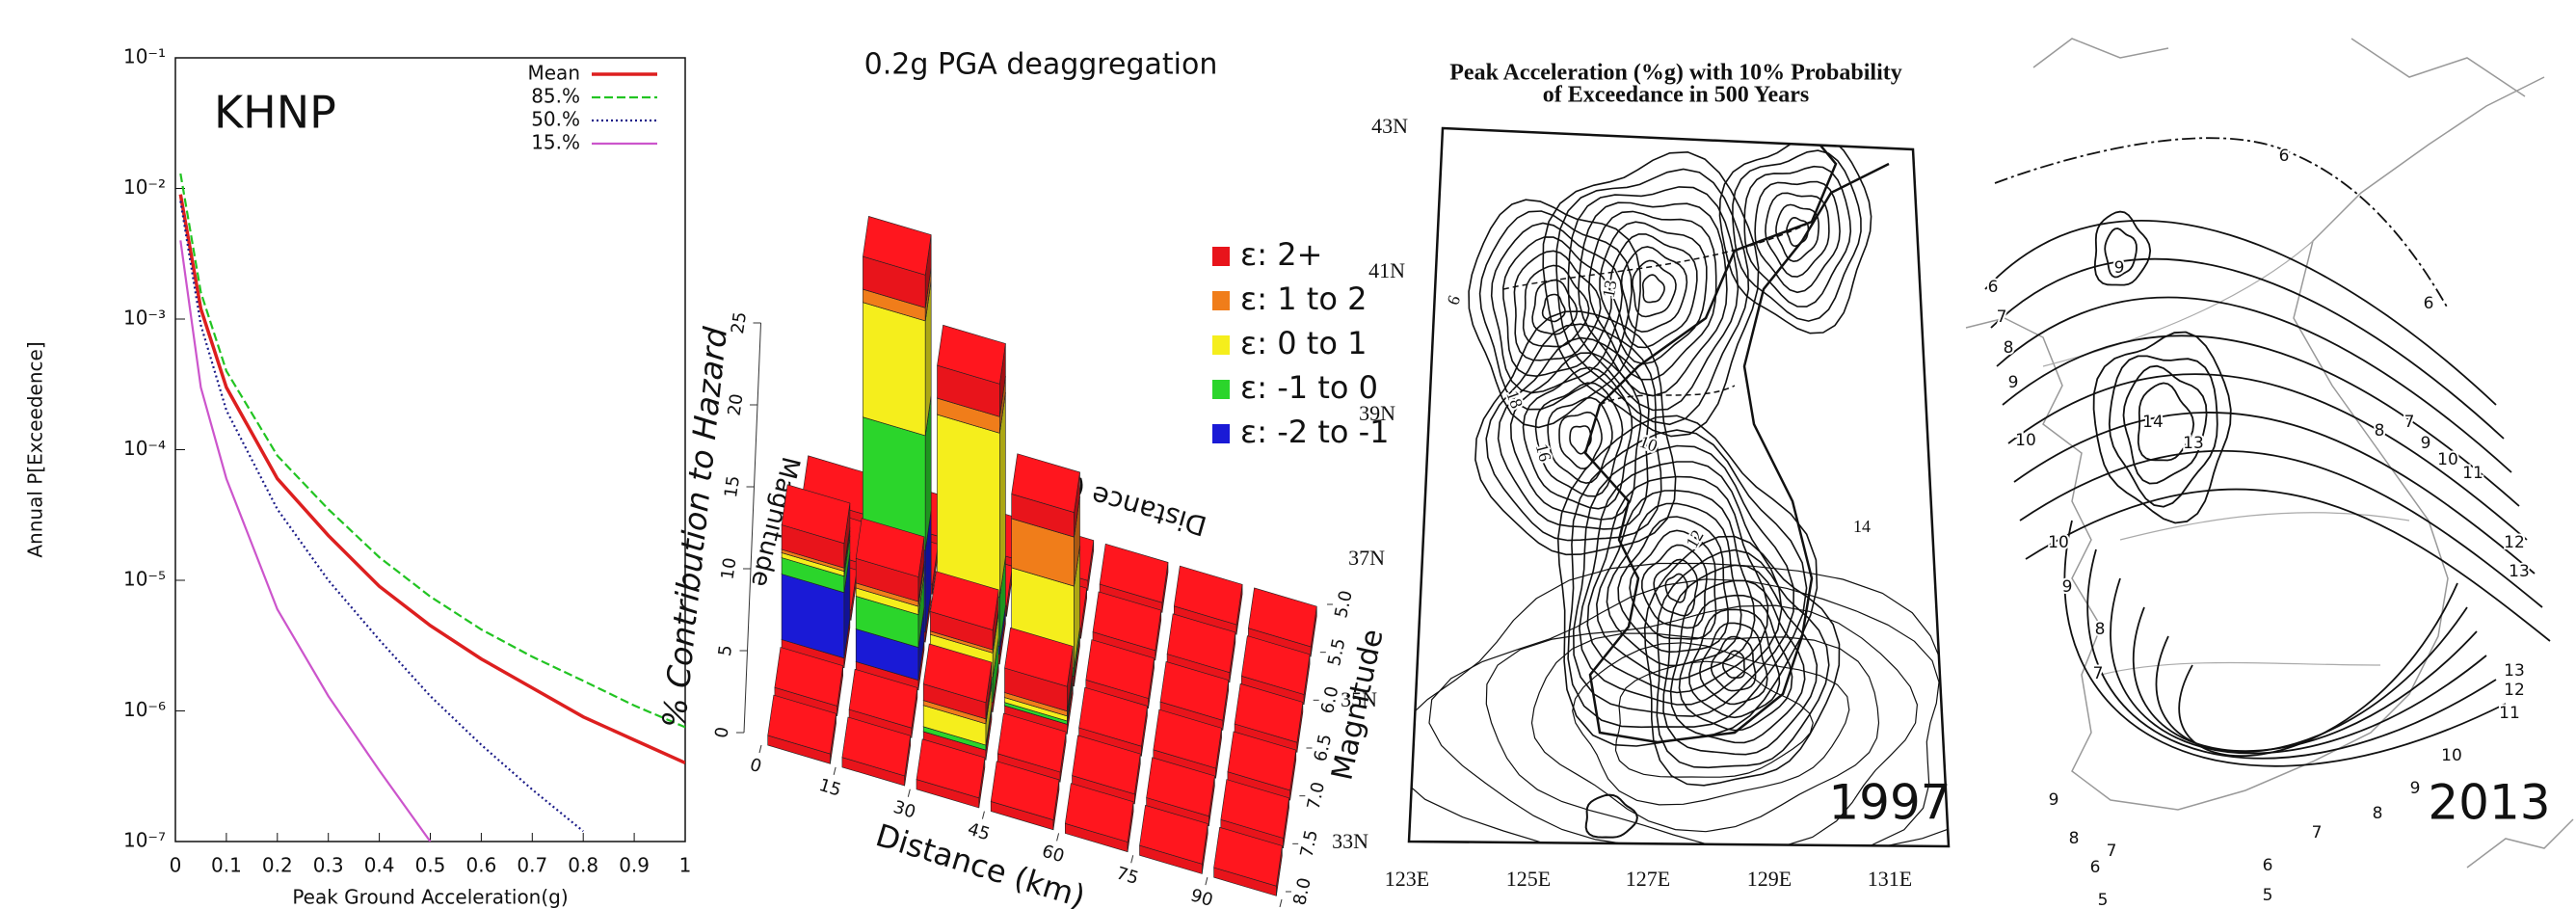 The image size is (2576, 909). I want to click on lon-label: 127E, so click(1648, 879).